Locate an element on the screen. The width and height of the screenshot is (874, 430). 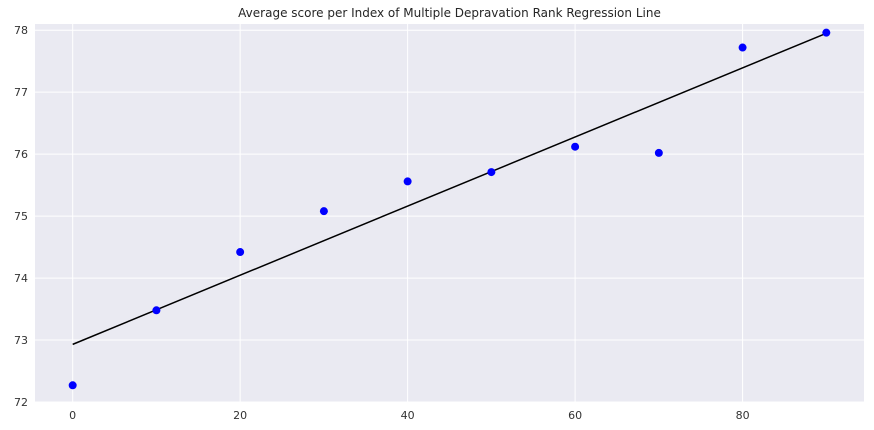
x-tick-label: 20 is located at coordinates (240, 415).